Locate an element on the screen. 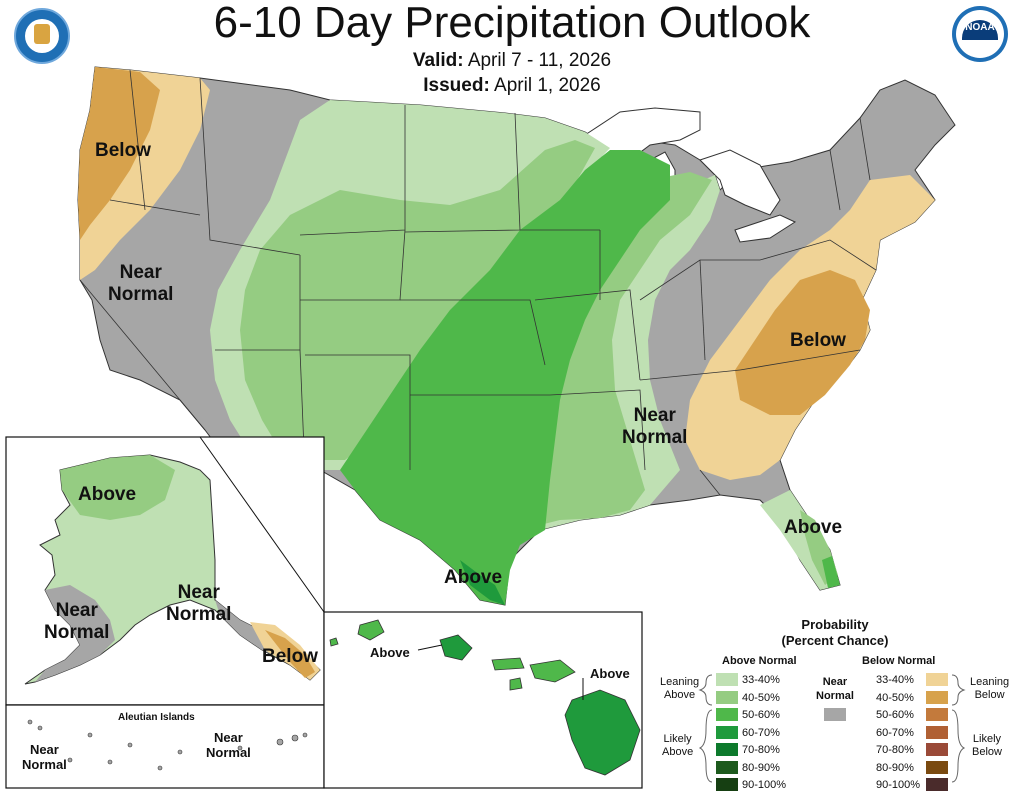 Image resolution: width=1024 pixels, height=793 pixels. legend-below-header: Below Normal is located at coordinates (899, 661).